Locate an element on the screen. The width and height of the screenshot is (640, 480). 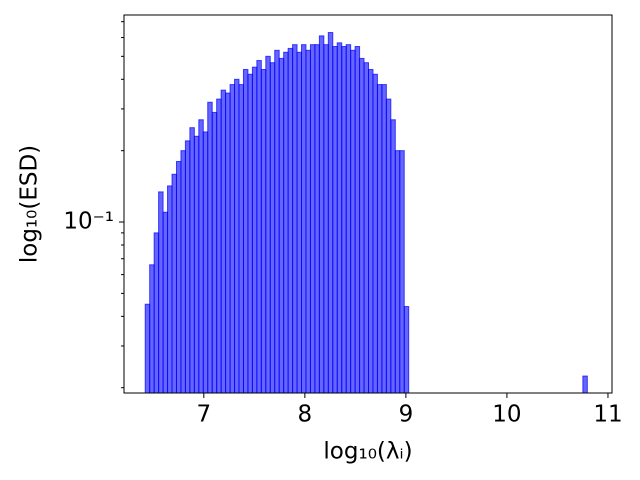
y-tick-label: 10⁻¹ is located at coordinates (88, 222).